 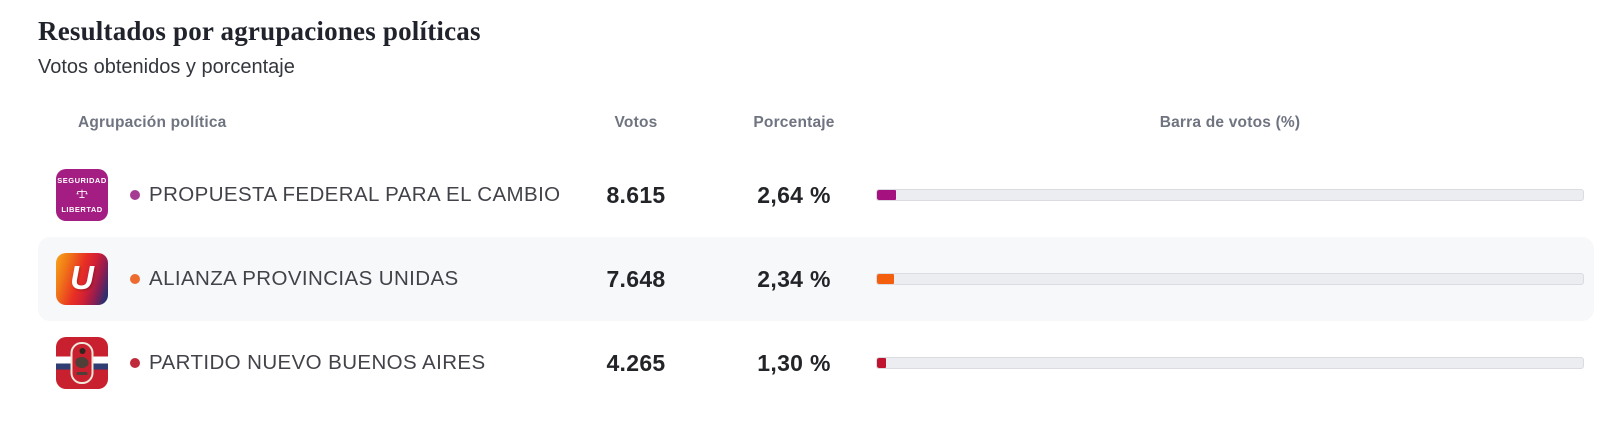 I want to click on scales-of-justice-icon, so click(x=82, y=195).